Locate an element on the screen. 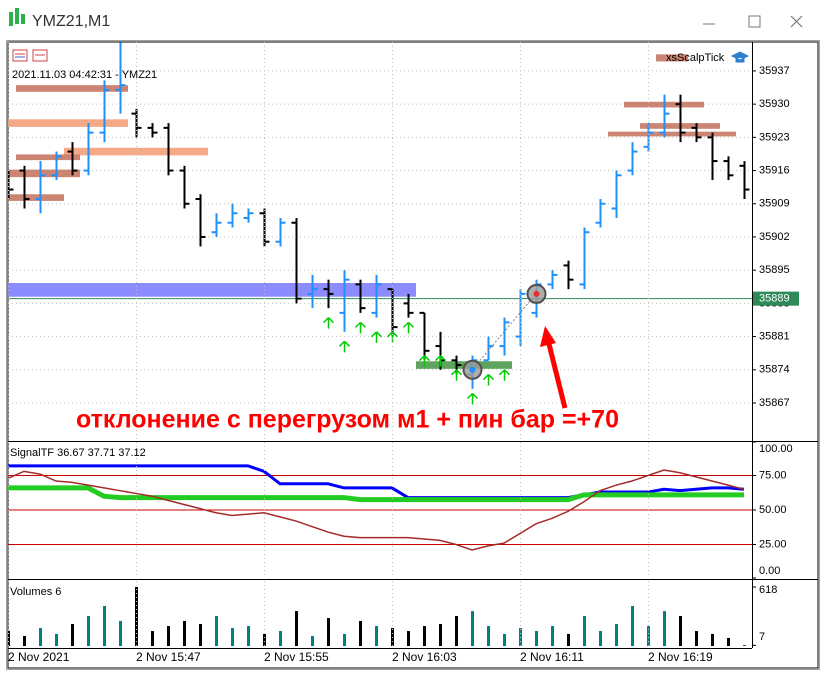 Image resolution: width=826 pixels, height=677 pixels. x-tick-label: 2 Nov 16:19 is located at coordinates (680, 657).